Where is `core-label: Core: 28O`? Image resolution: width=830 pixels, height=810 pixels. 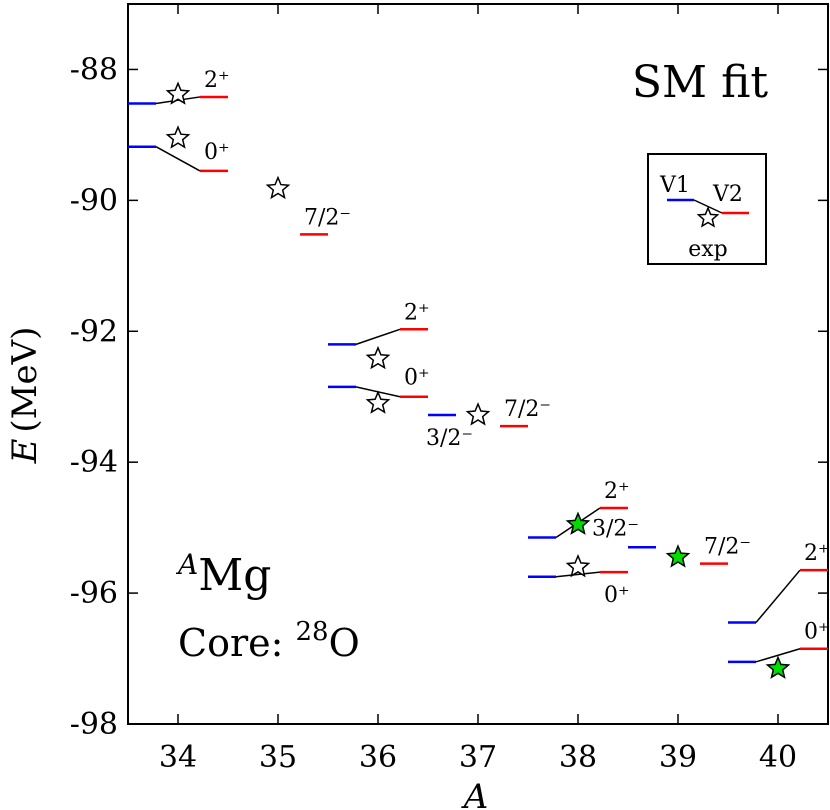
core-label: Core: 28O is located at coordinates (269, 641).